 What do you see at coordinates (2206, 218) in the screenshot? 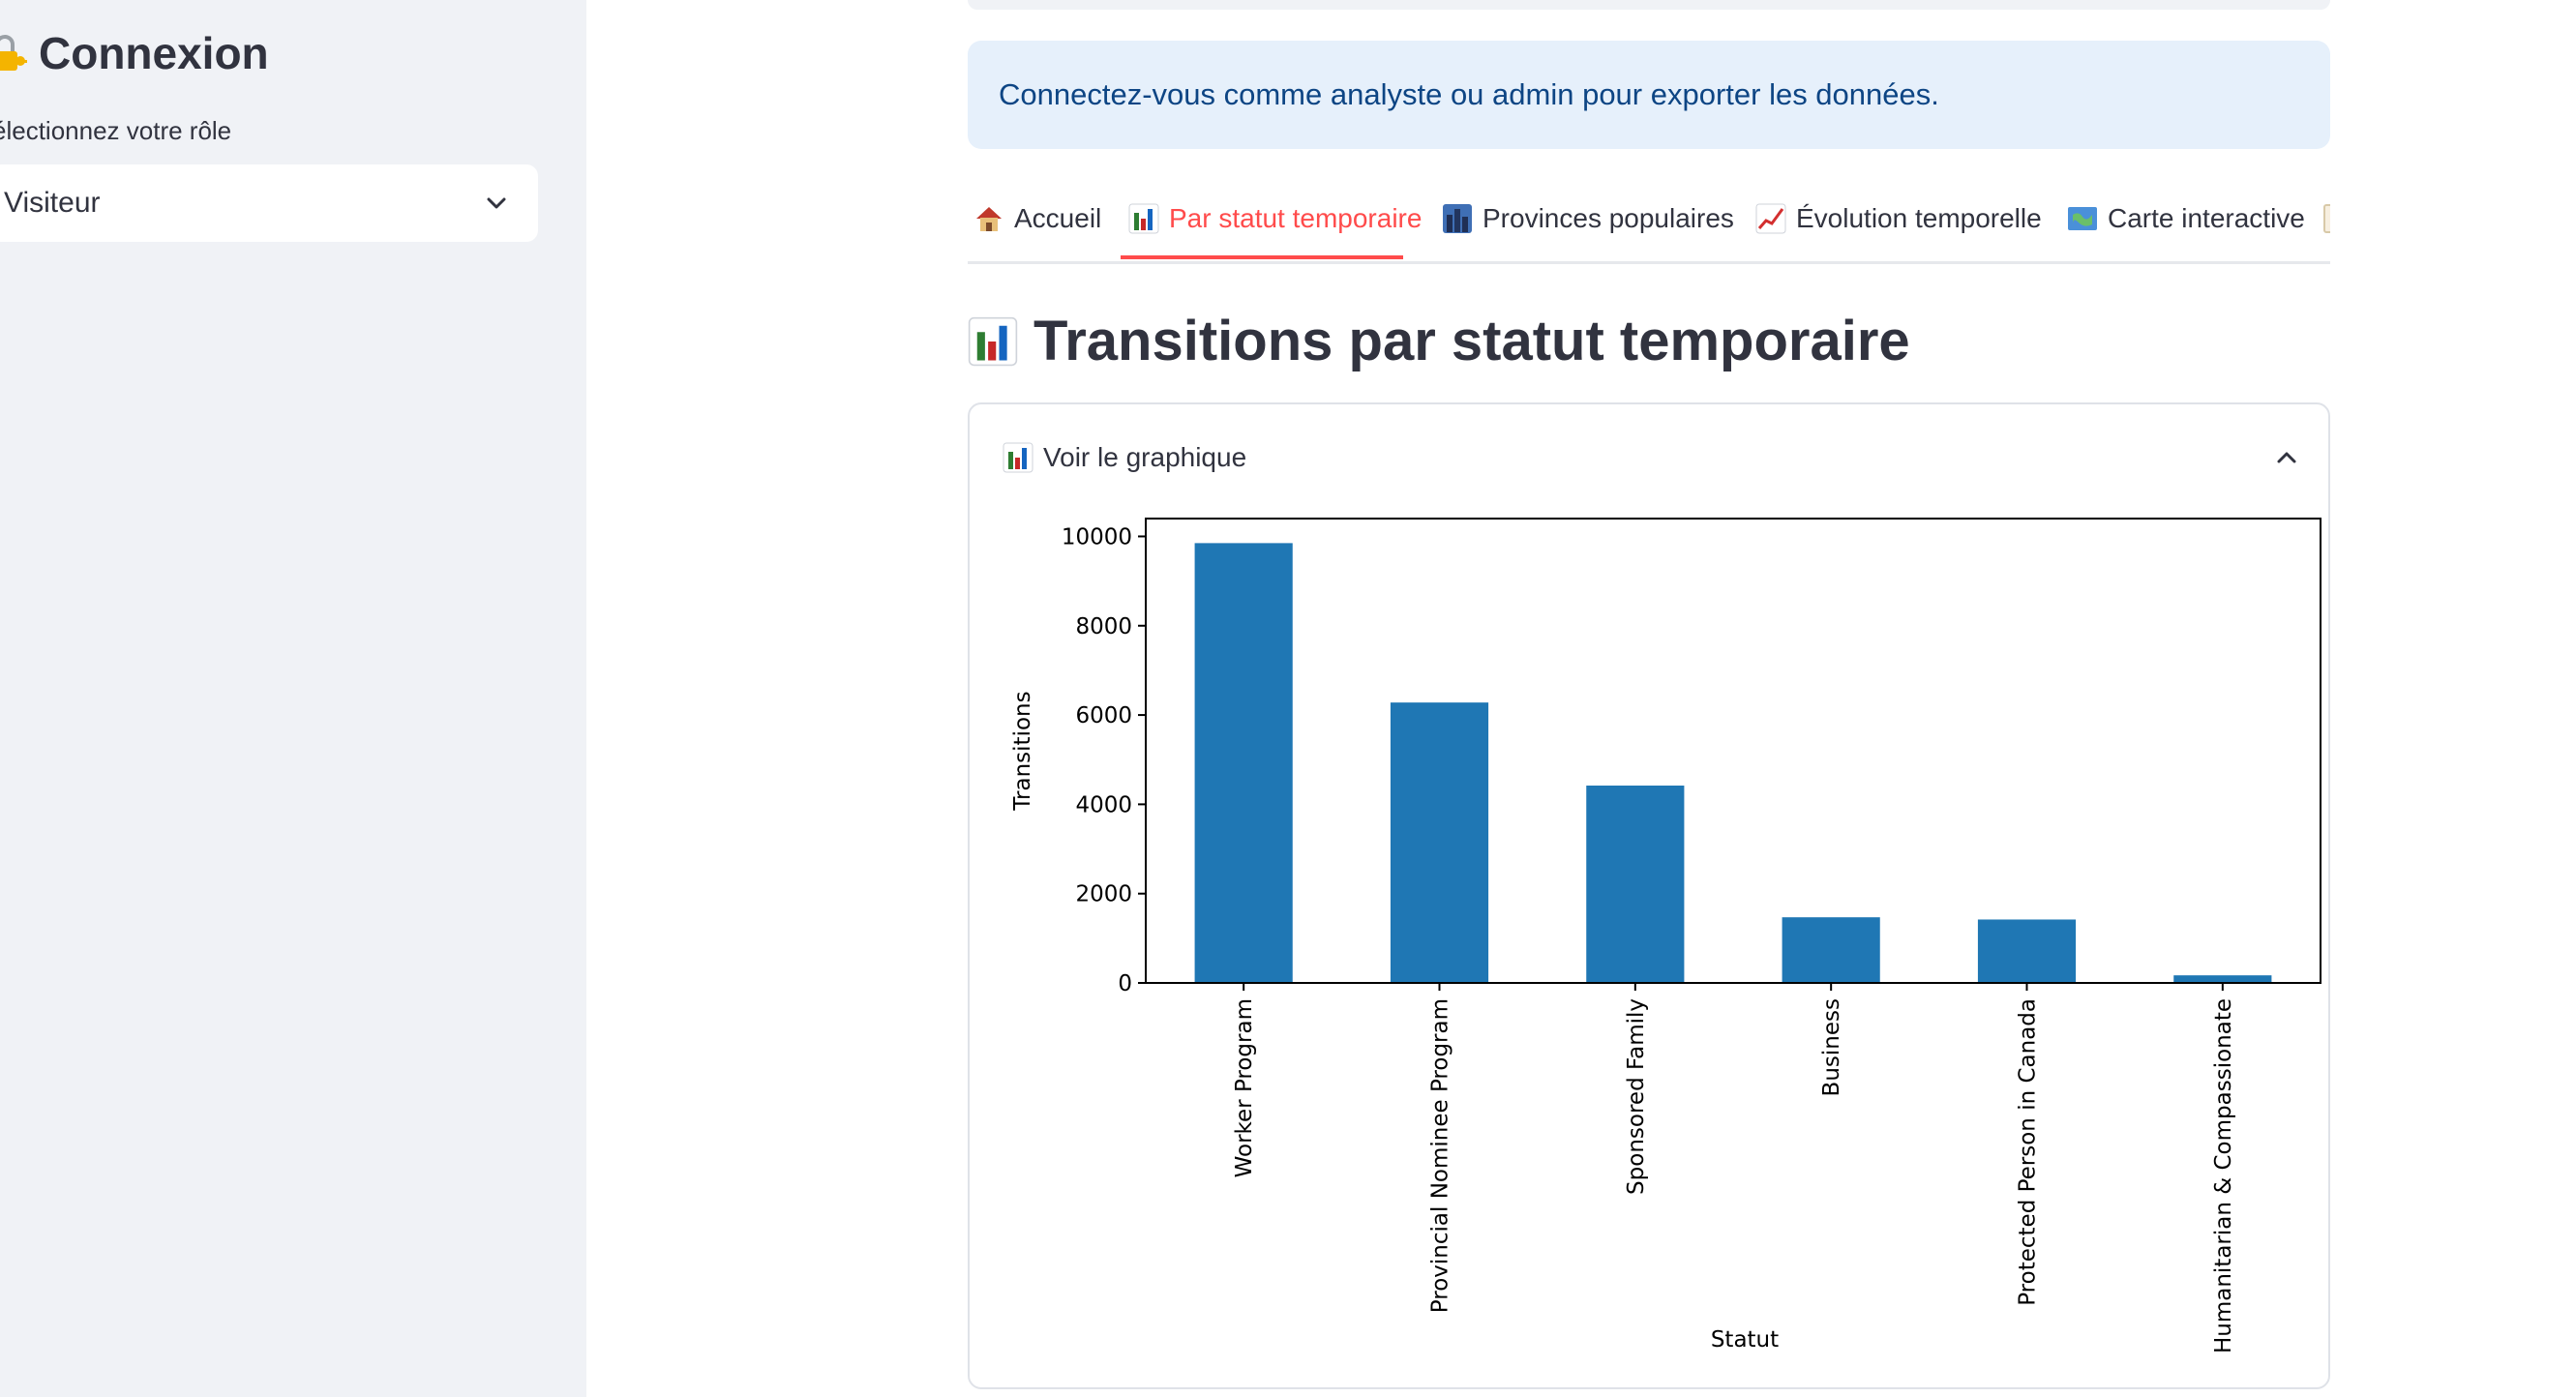
I see `tab-label: Carte interactive` at bounding box center [2206, 218].